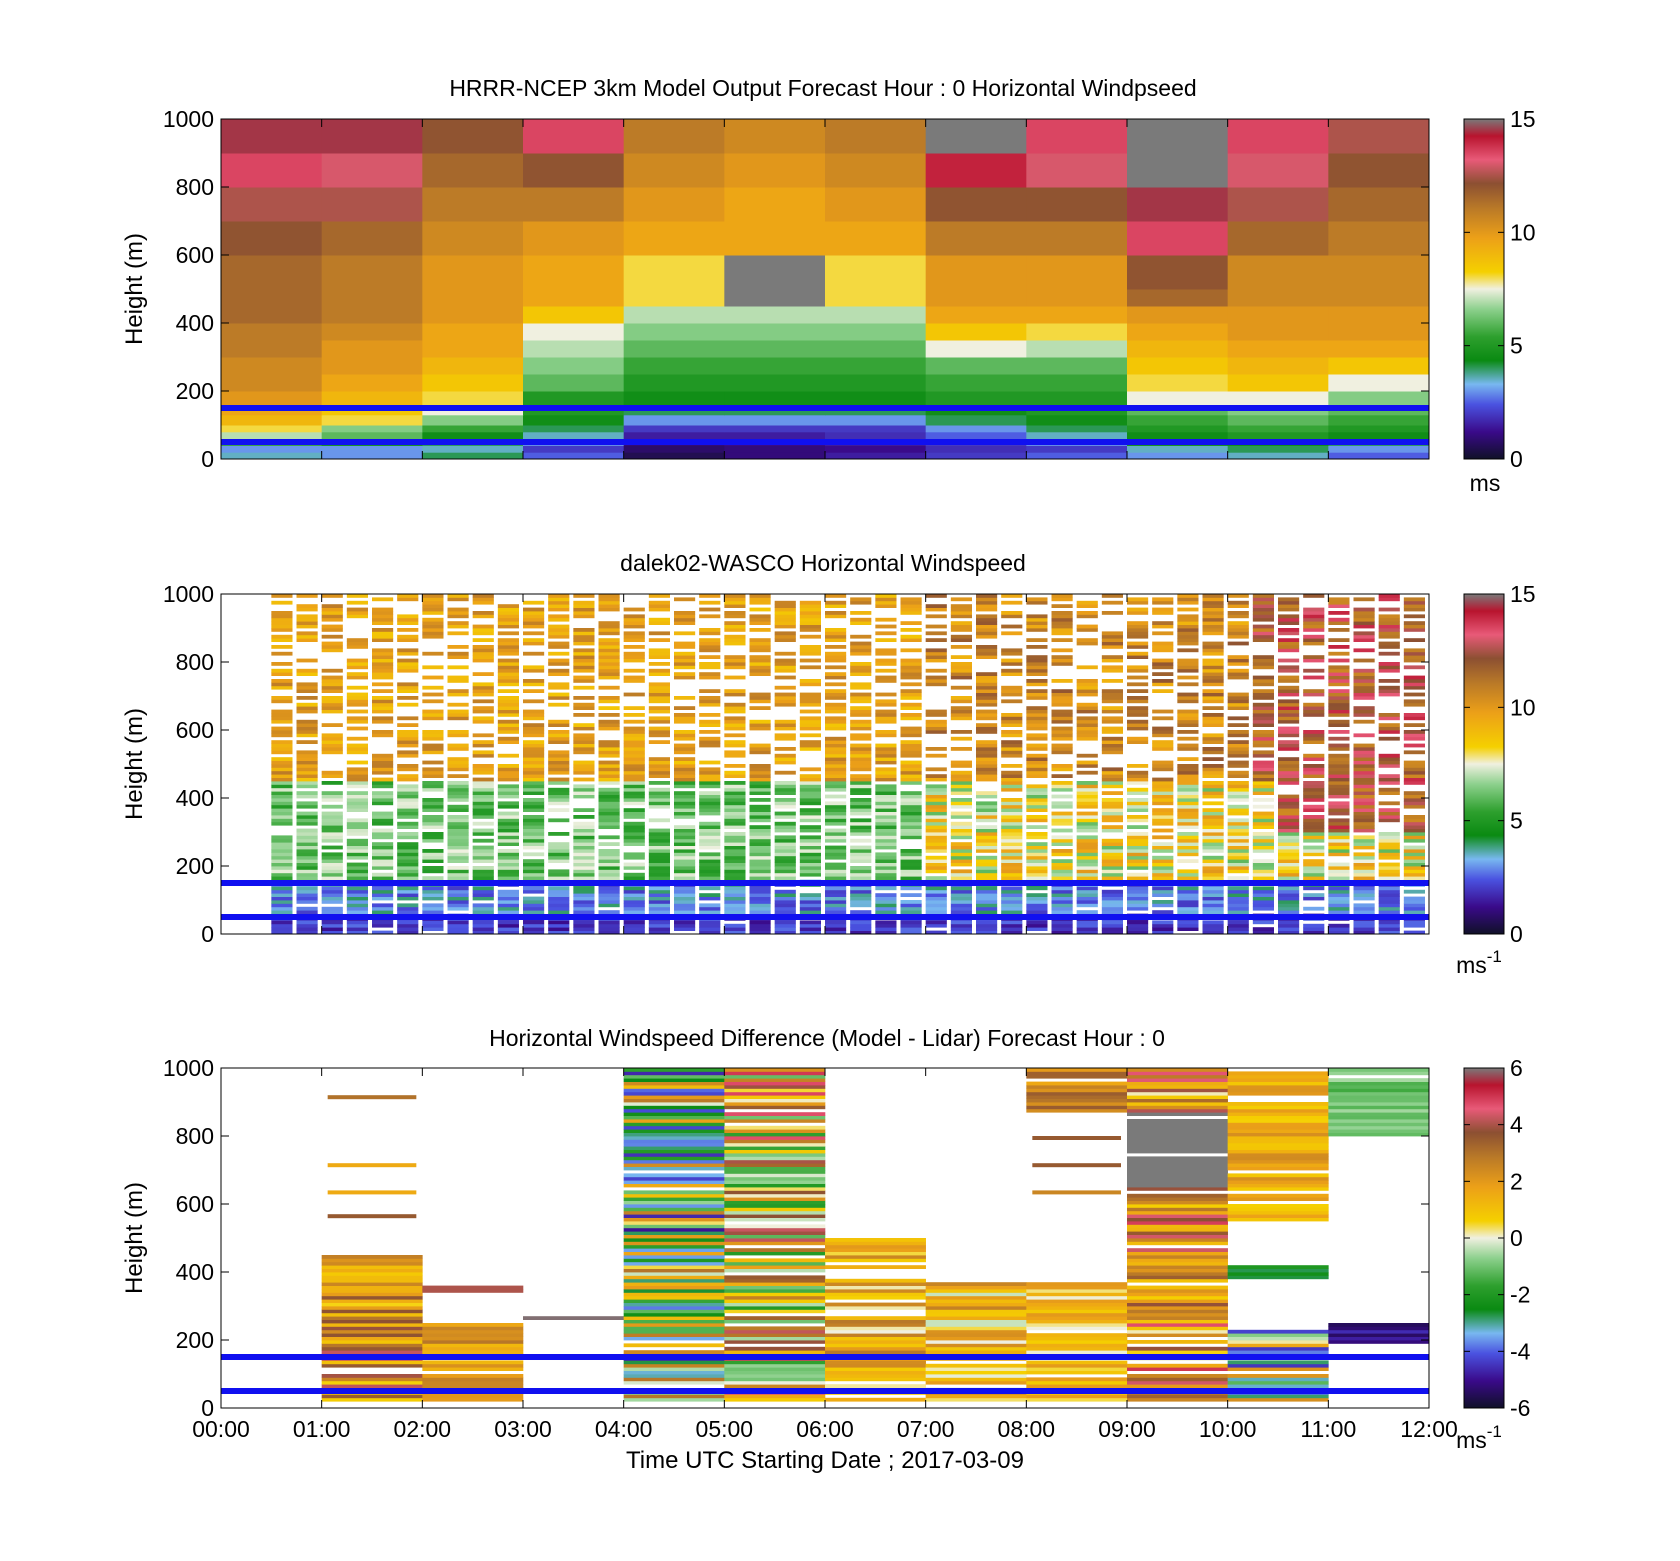 The height and width of the screenshot is (1561, 1680). Describe the element at coordinates (423, 1429) in the screenshot. I see `x-tick-label: 02:00` at that location.